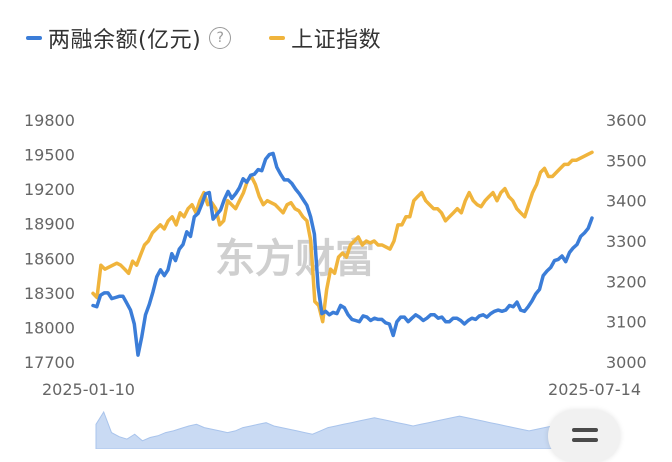  I want to click on right-tick-label: 3400, so click(626, 201).